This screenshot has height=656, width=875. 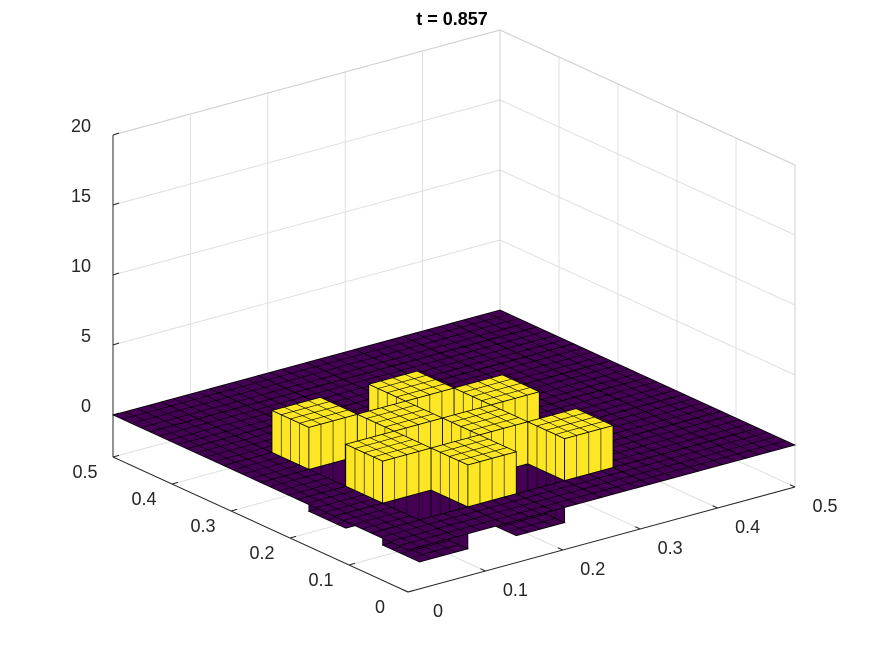 I want to click on x-tick-label: 0.3, so click(x=670, y=548).